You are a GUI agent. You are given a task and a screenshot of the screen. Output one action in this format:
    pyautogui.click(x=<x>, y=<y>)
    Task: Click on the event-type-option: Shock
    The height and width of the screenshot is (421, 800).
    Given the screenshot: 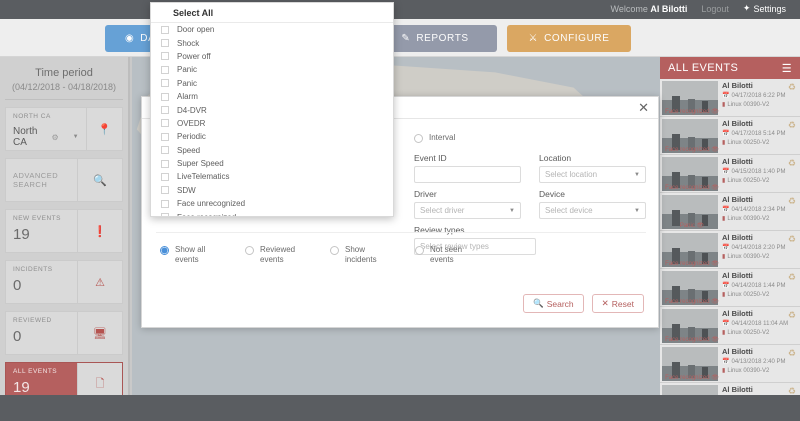 What is the action you would take?
    pyautogui.click(x=272, y=42)
    